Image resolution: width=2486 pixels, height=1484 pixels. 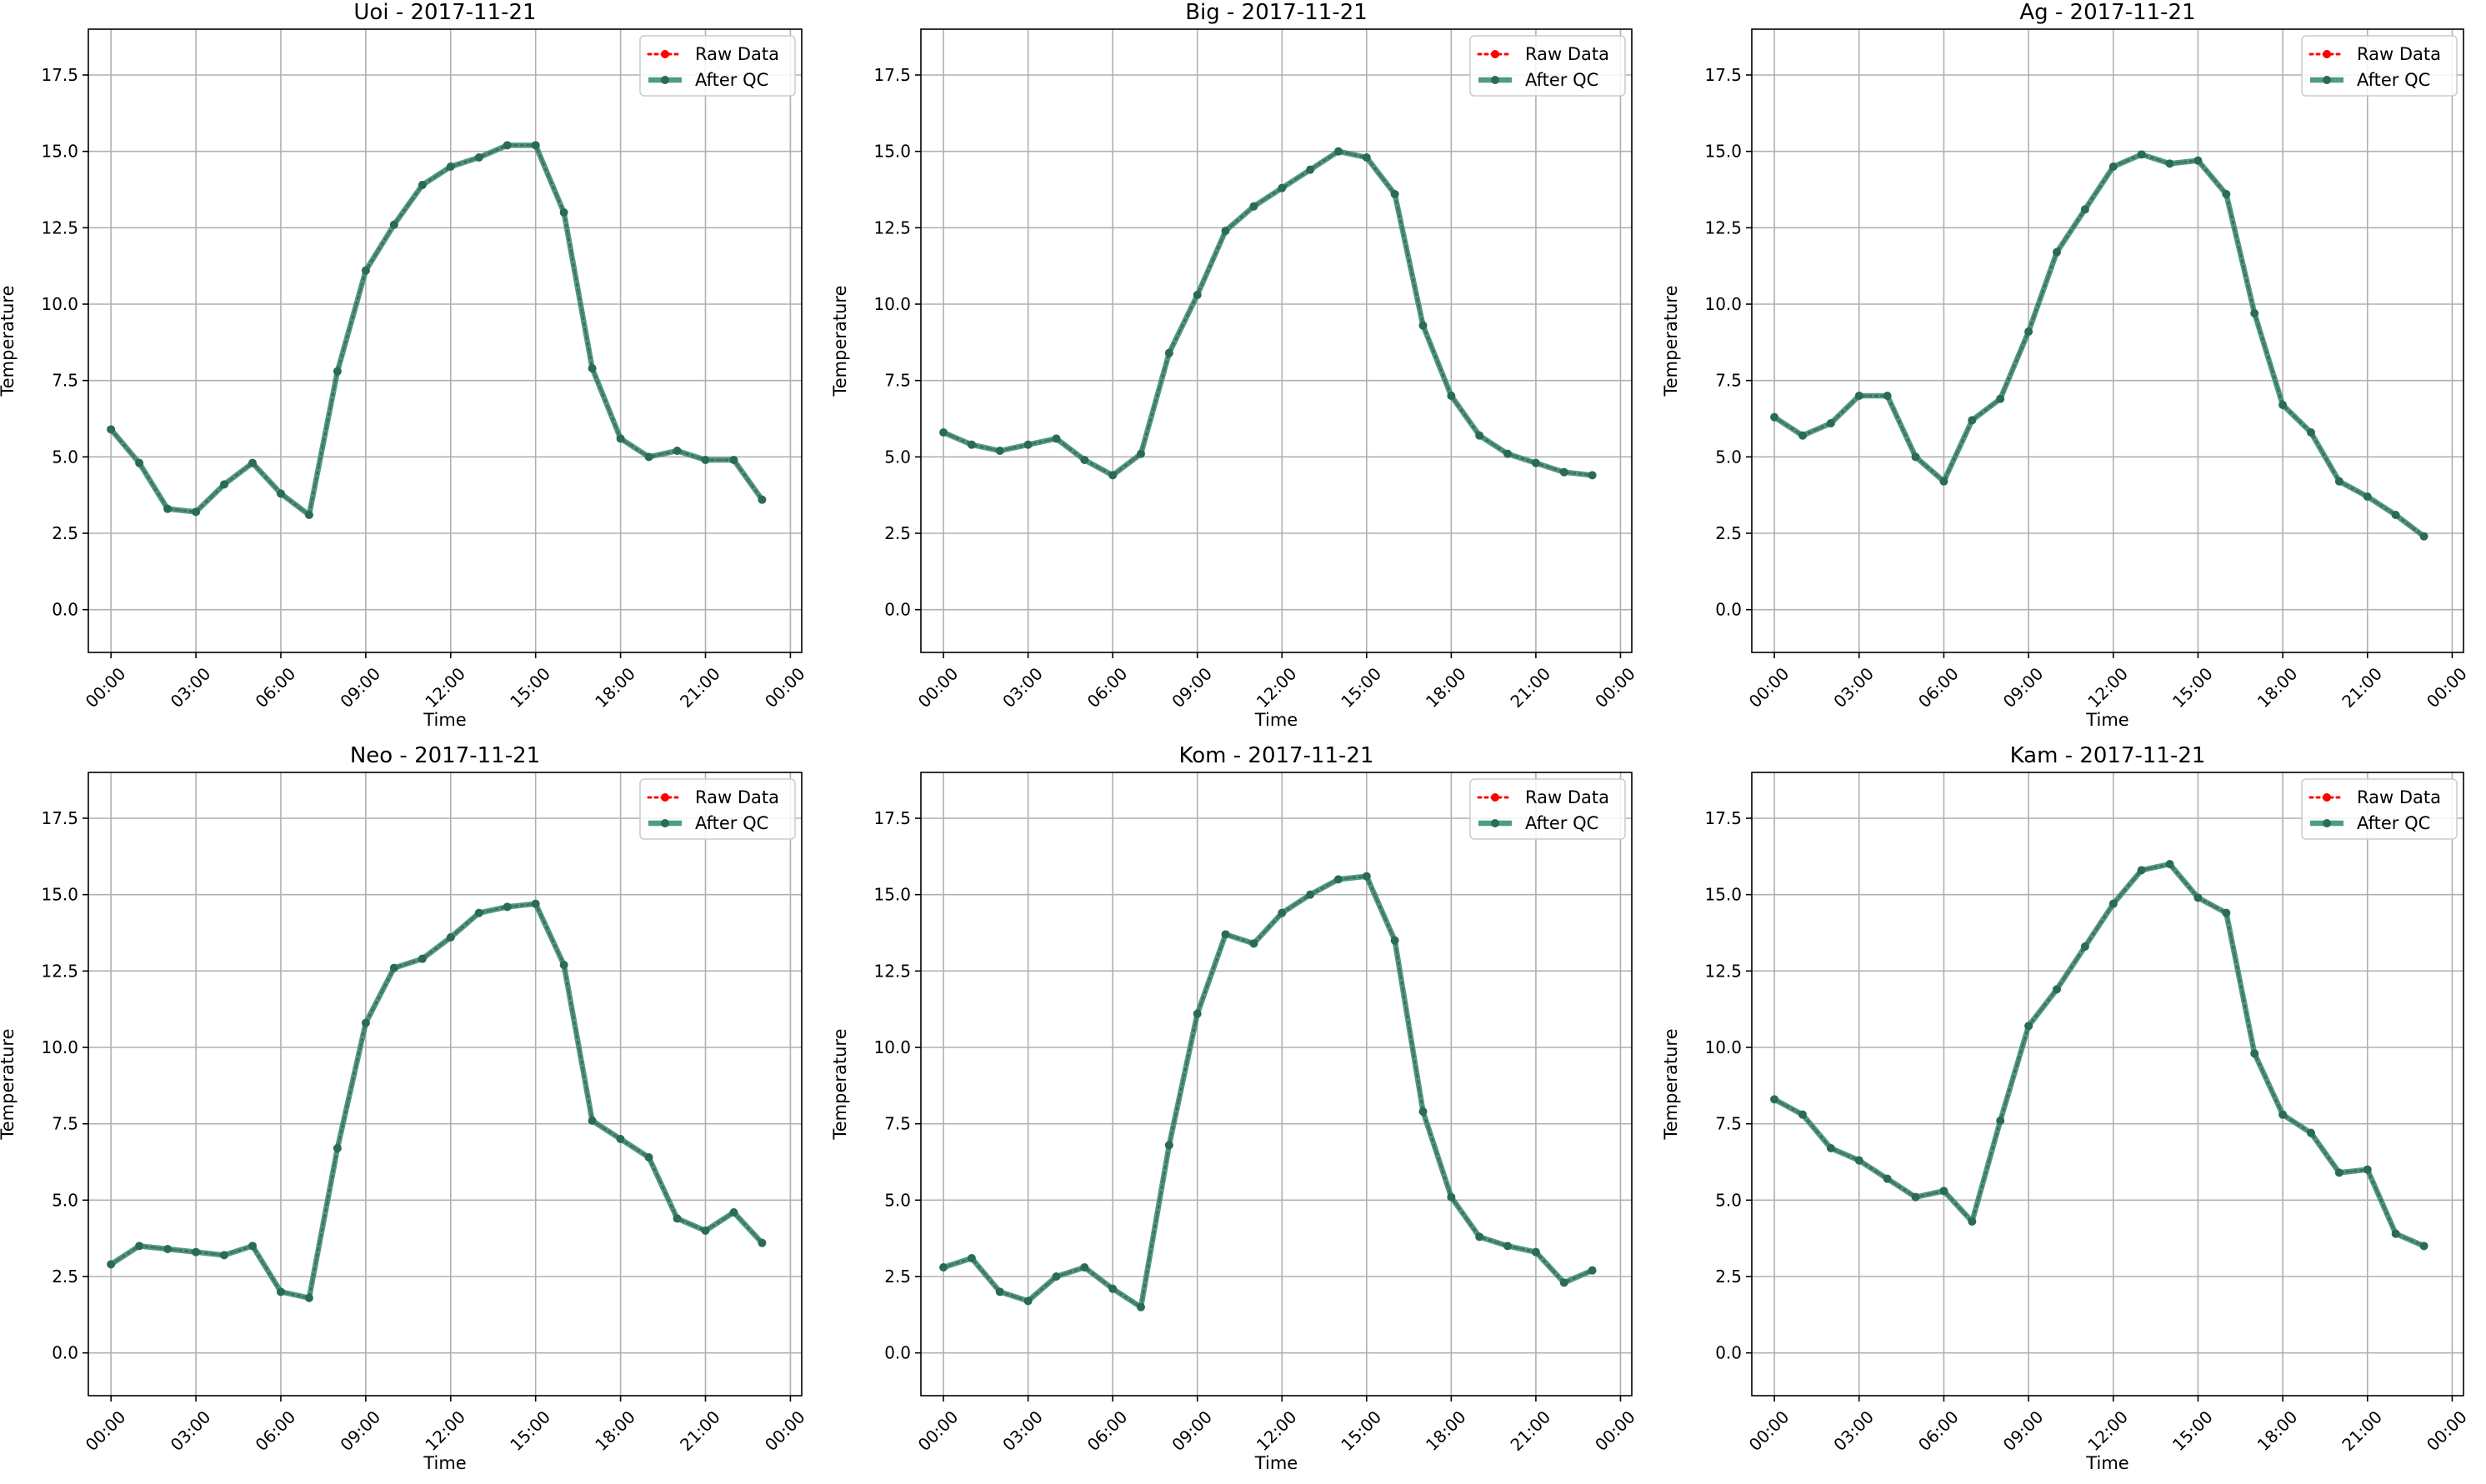 What do you see at coordinates (700, 687) in the screenshot?
I see `x-tick-label: 21:00` at bounding box center [700, 687].